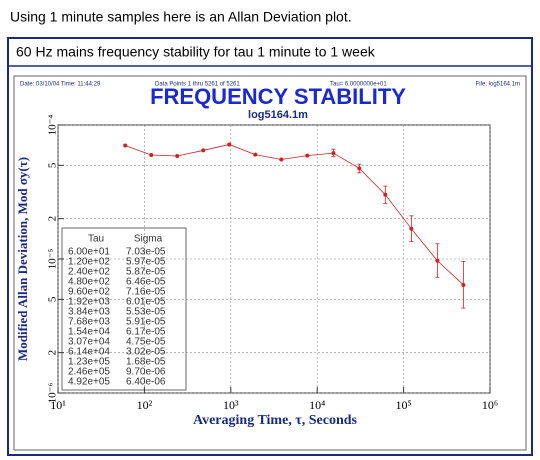  What do you see at coordinates (145, 405) in the screenshot?
I see `x-tick-label: 10²` at bounding box center [145, 405].